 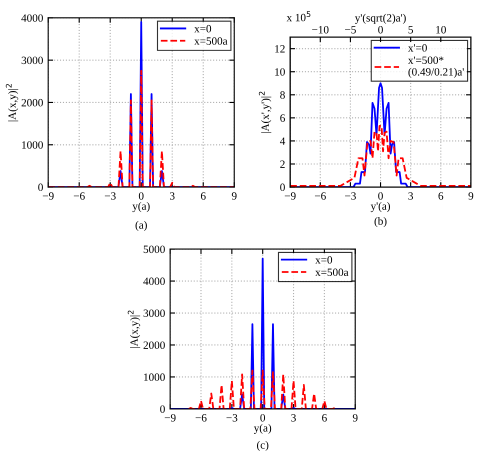 I want to click on text: (b), so click(x=380, y=222).